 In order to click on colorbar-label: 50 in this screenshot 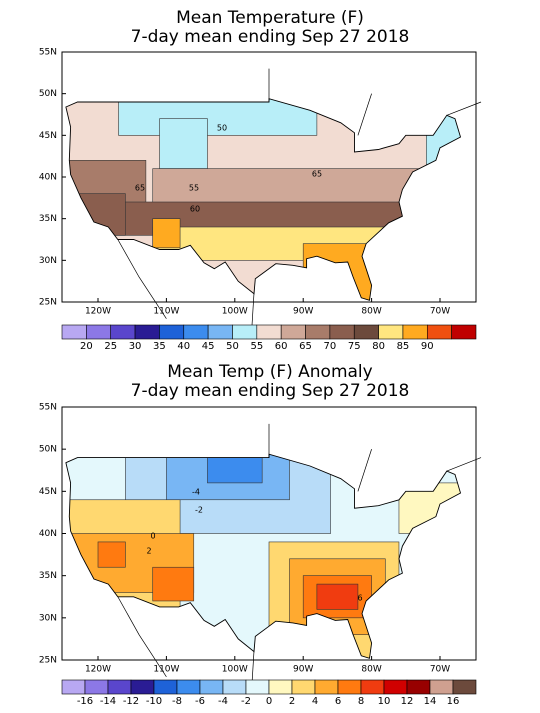, I will do `click(232, 346)`.